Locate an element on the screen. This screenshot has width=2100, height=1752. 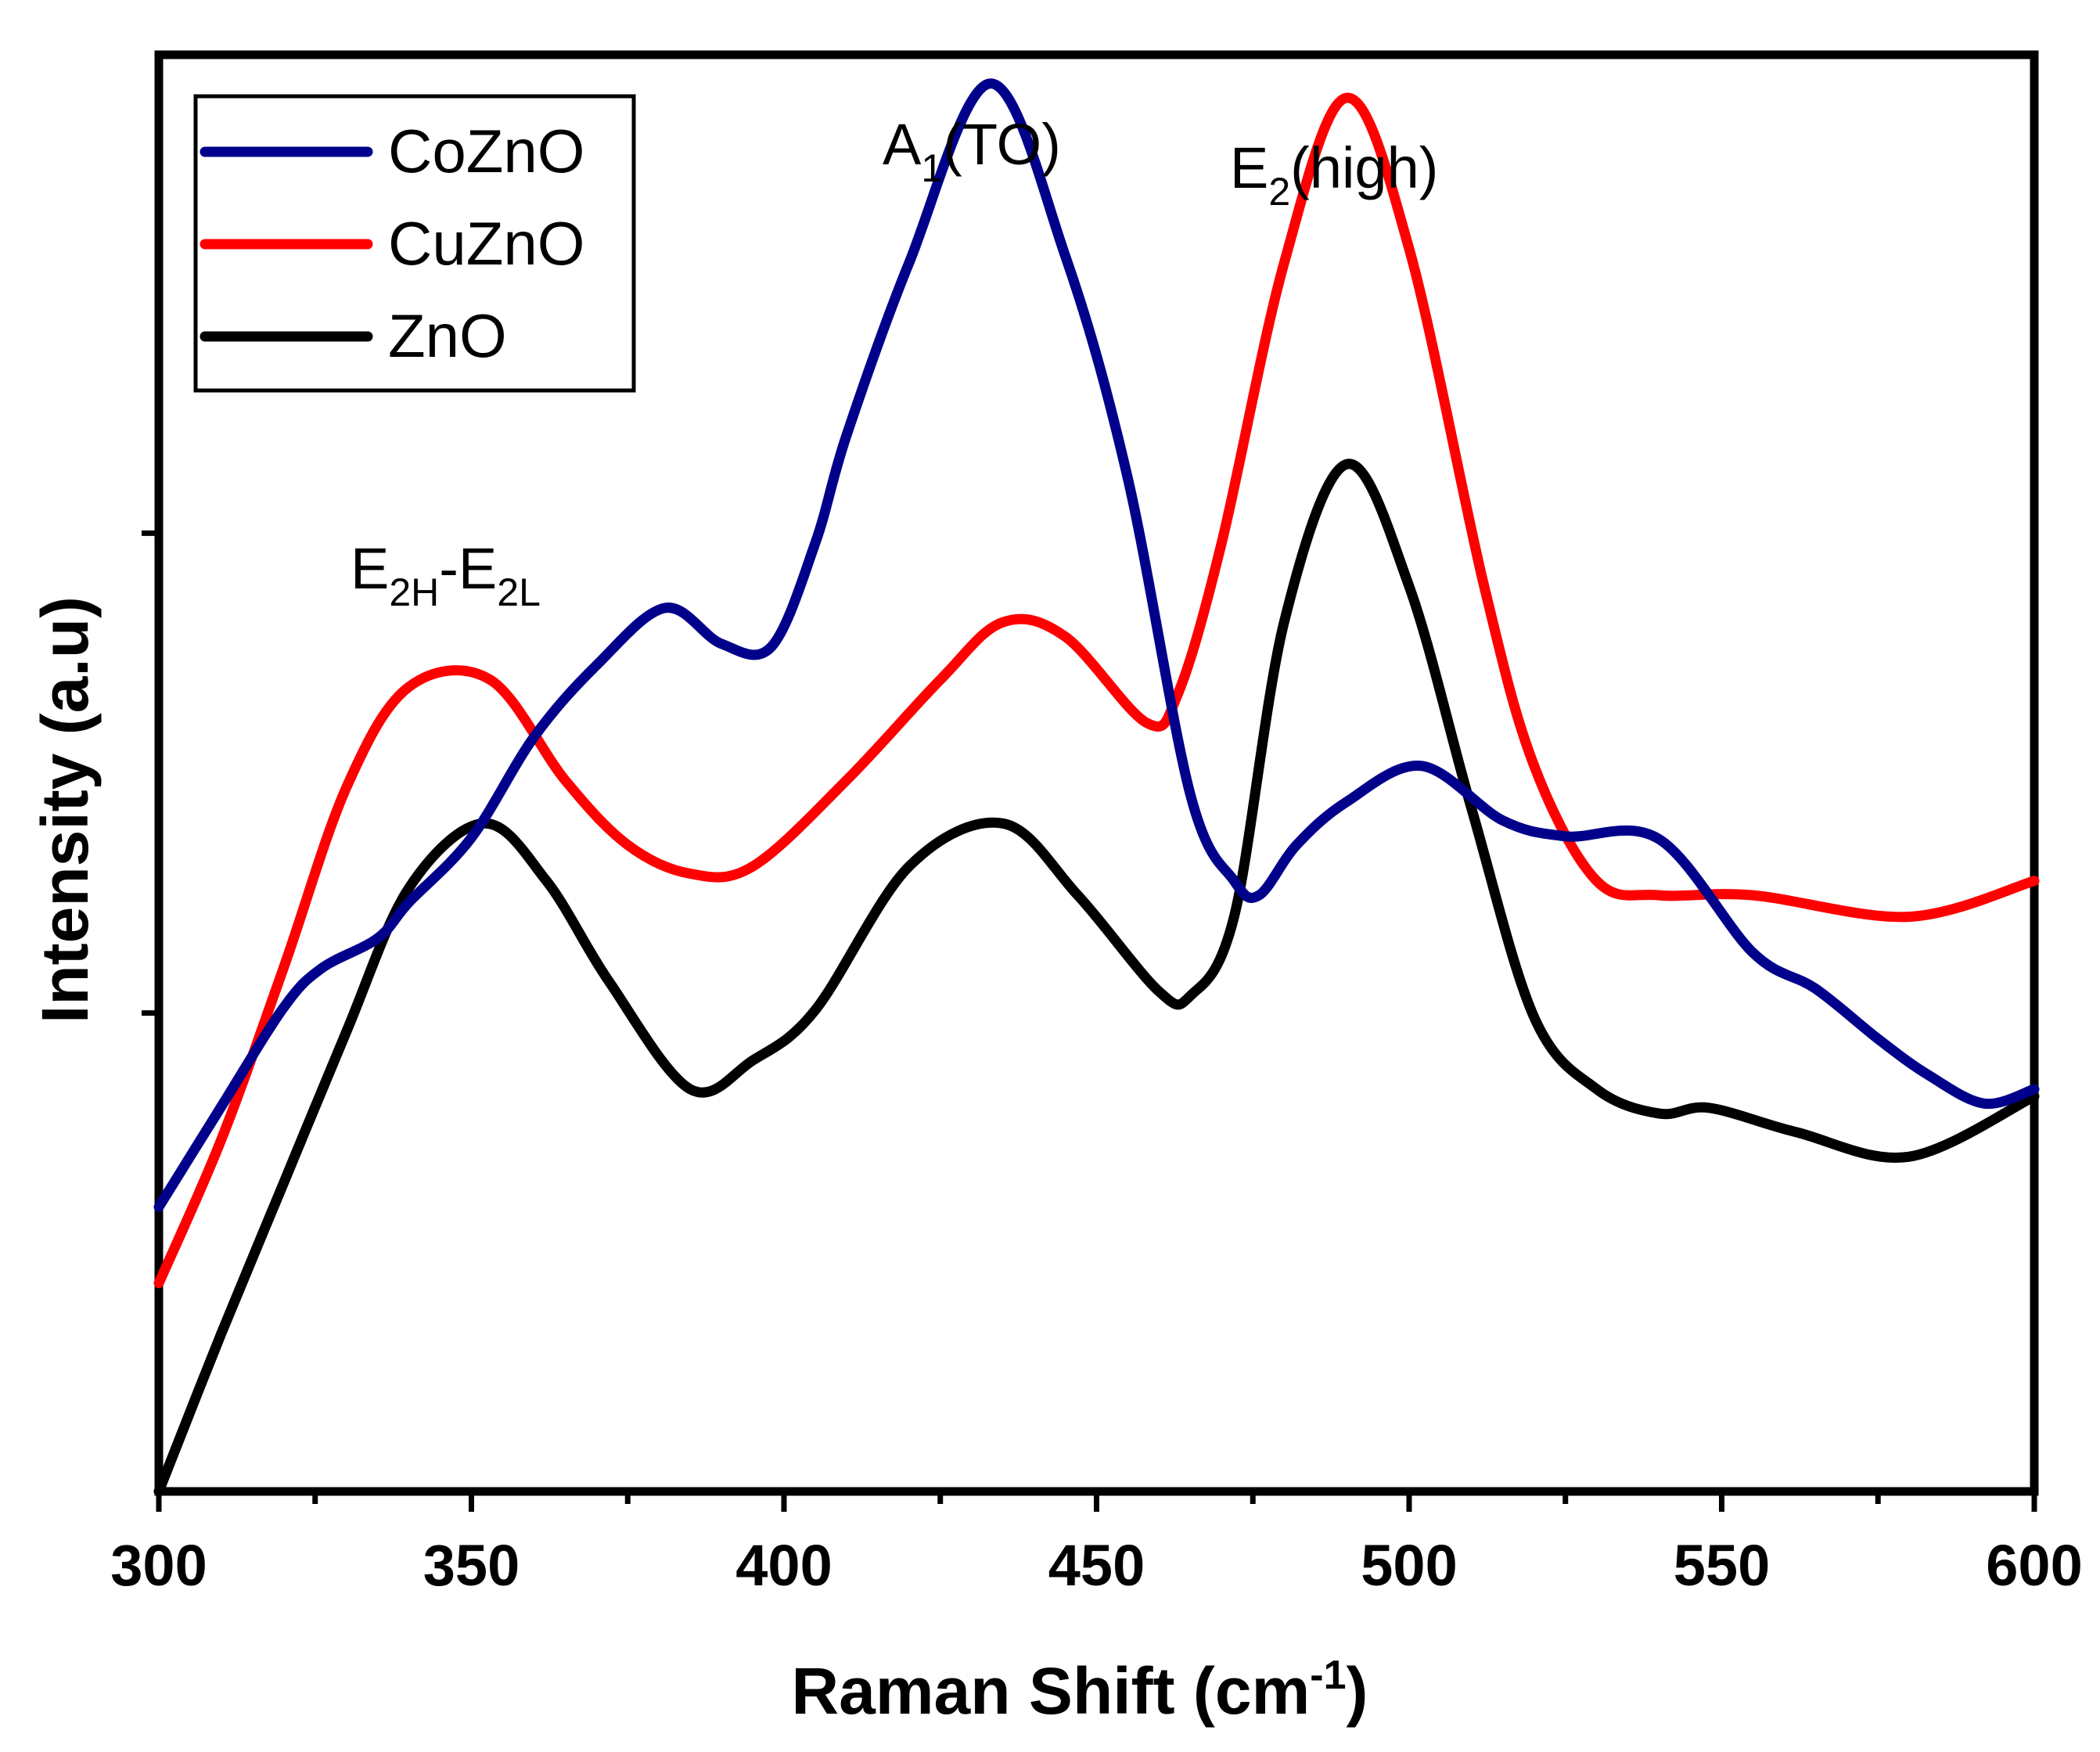
x-axis-title-end: ) is located at coordinates (1357, 1691).